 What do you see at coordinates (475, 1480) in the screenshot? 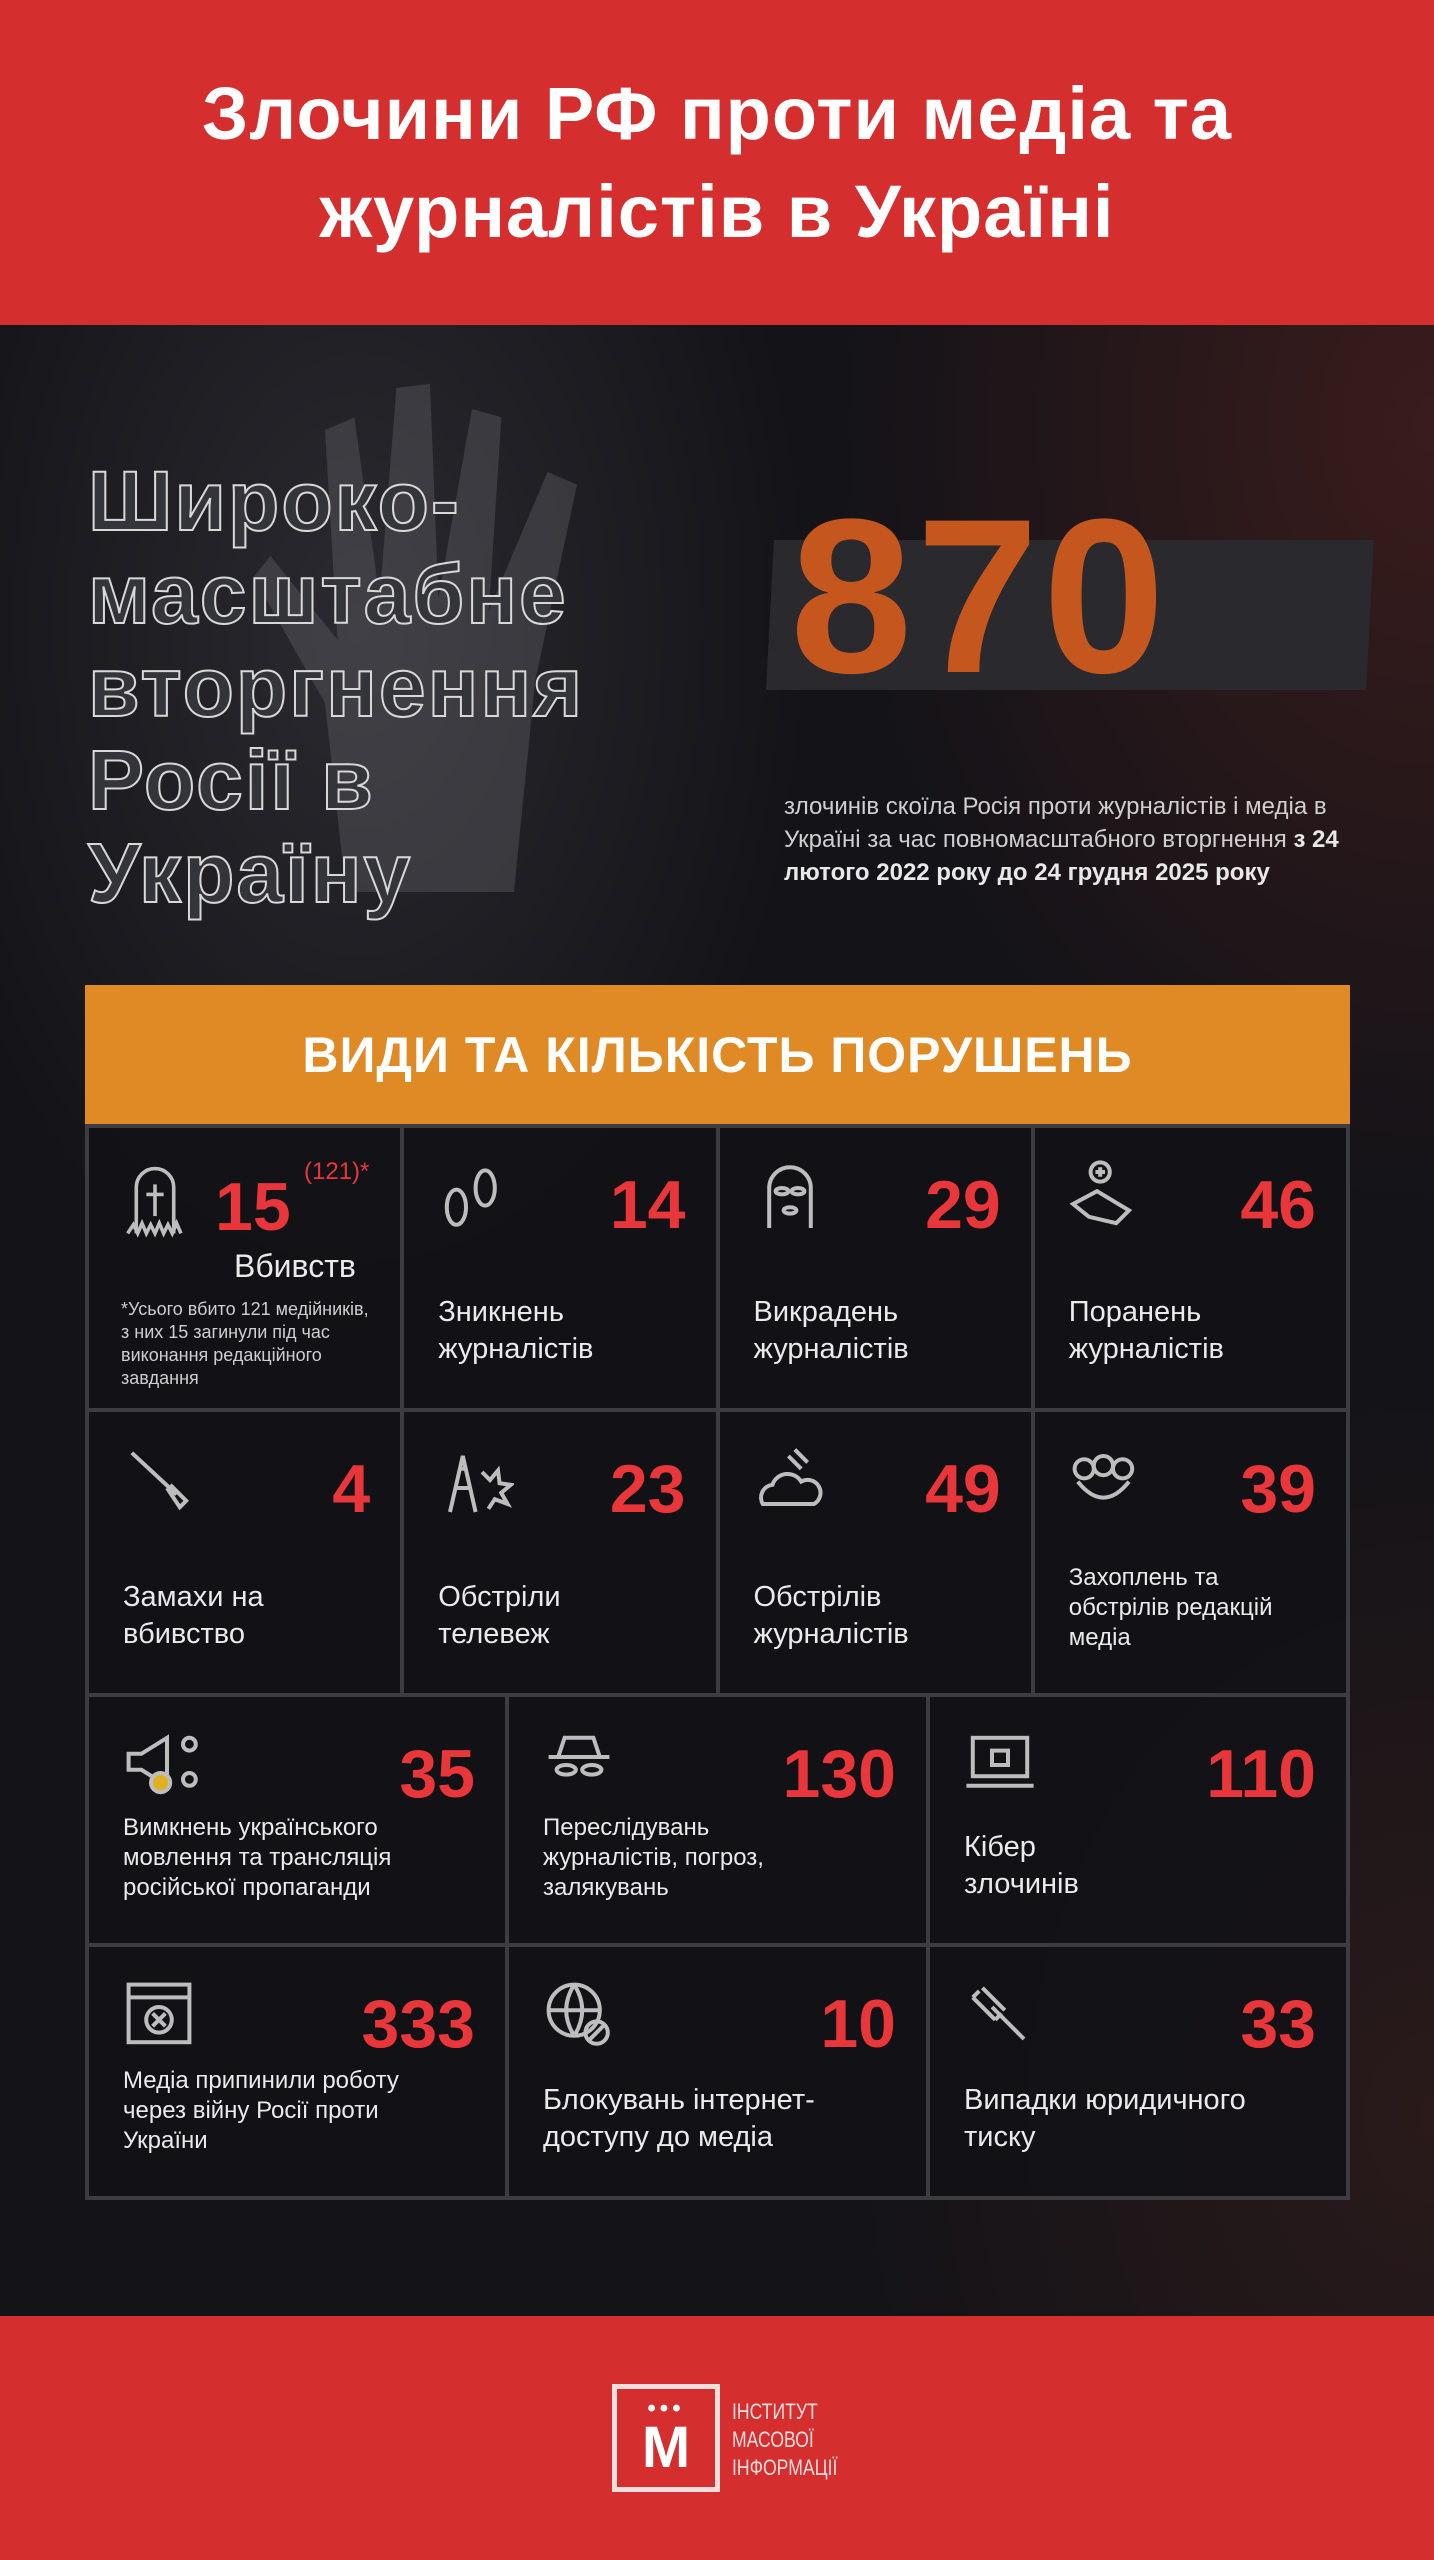
I see `tv-tower-explosion-icon` at bounding box center [475, 1480].